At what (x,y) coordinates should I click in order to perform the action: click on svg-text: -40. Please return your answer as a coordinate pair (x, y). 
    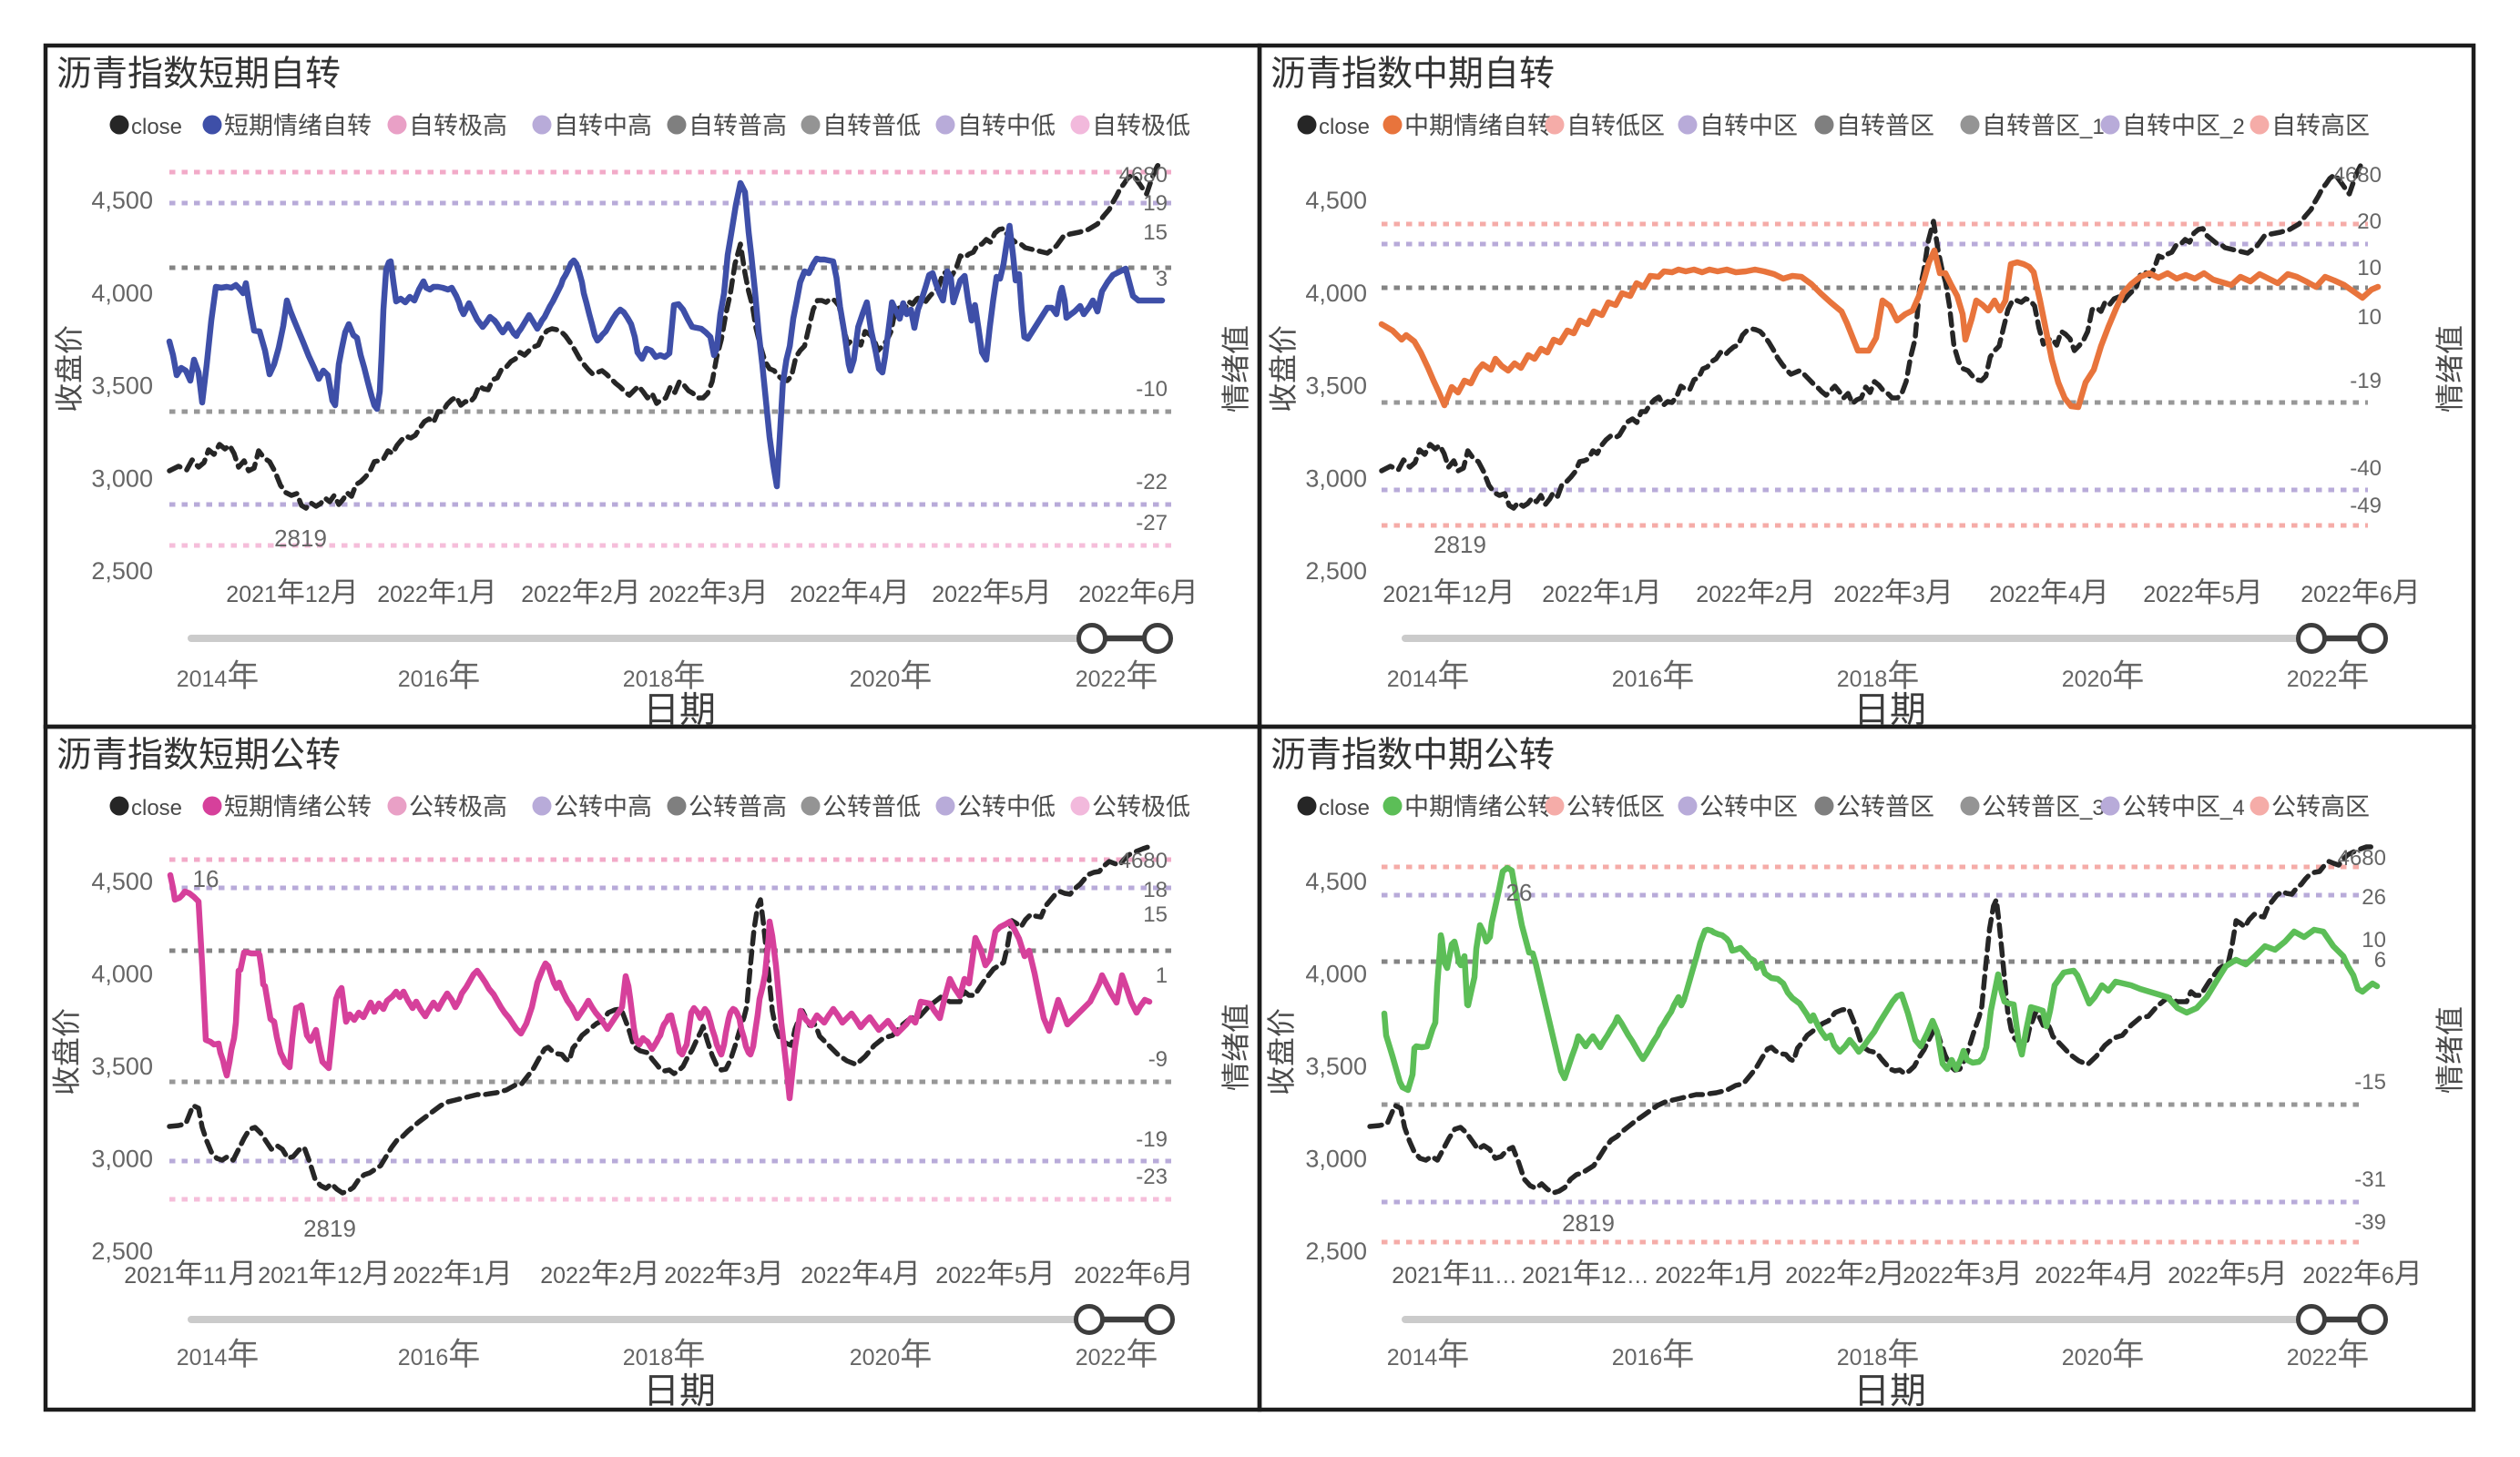
    Looking at the image, I should click on (2366, 469).